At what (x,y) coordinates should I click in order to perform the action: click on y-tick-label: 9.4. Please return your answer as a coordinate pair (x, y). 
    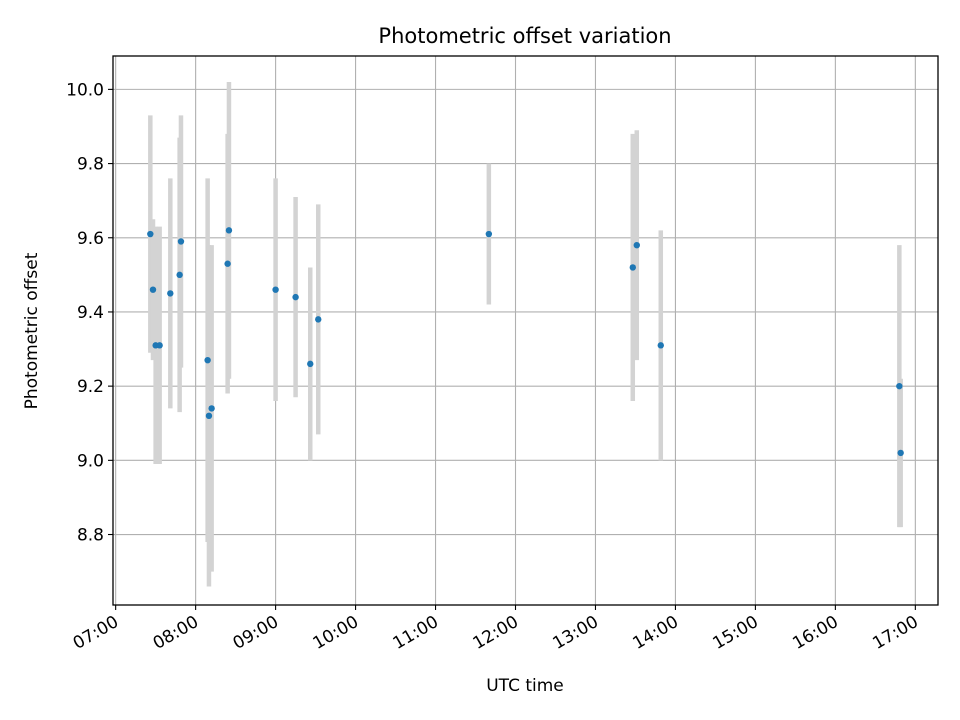
    Looking at the image, I should click on (90, 313).